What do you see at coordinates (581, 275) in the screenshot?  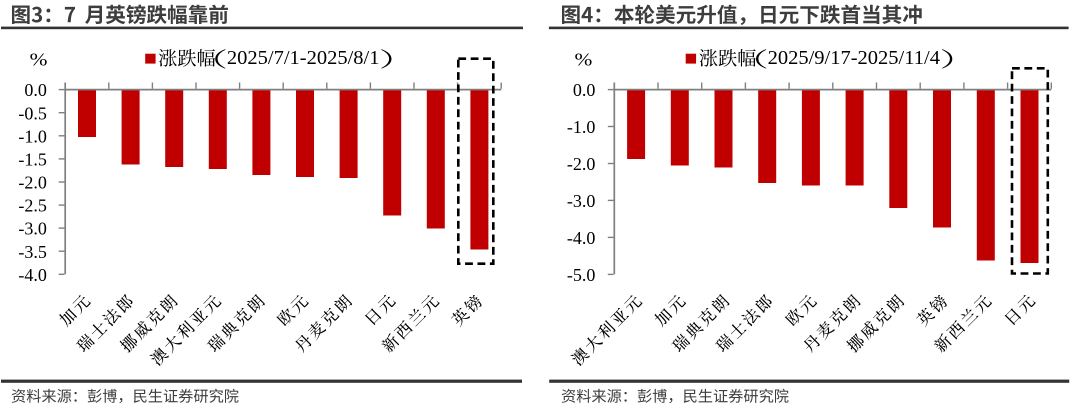 I see `svg-text: -5.0` at bounding box center [581, 275].